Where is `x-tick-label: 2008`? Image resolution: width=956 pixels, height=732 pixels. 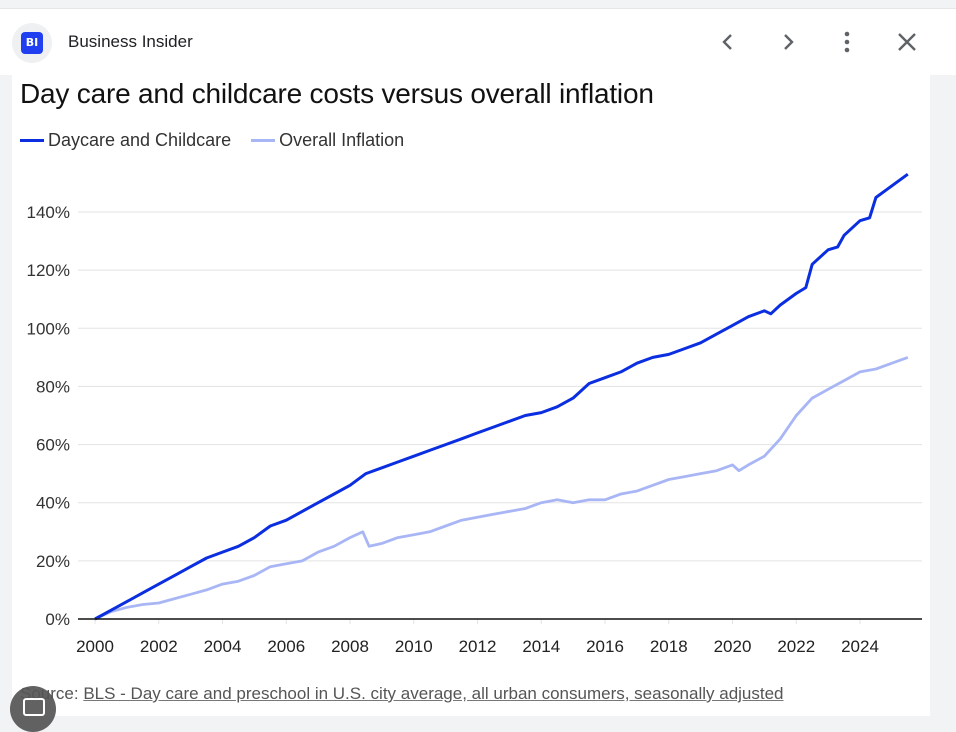 x-tick-label: 2008 is located at coordinates (350, 646).